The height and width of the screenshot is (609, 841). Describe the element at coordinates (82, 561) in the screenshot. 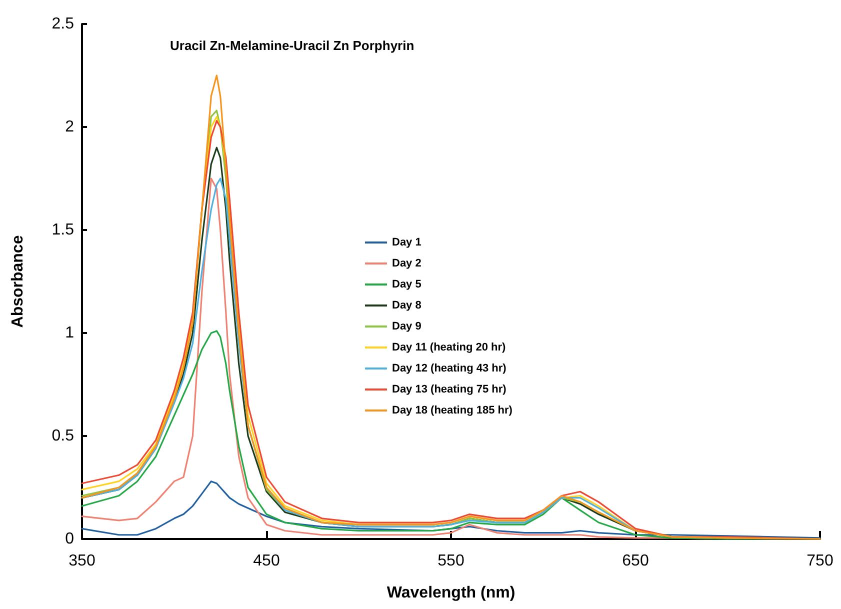

I see `x-tick-label: 350` at that location.